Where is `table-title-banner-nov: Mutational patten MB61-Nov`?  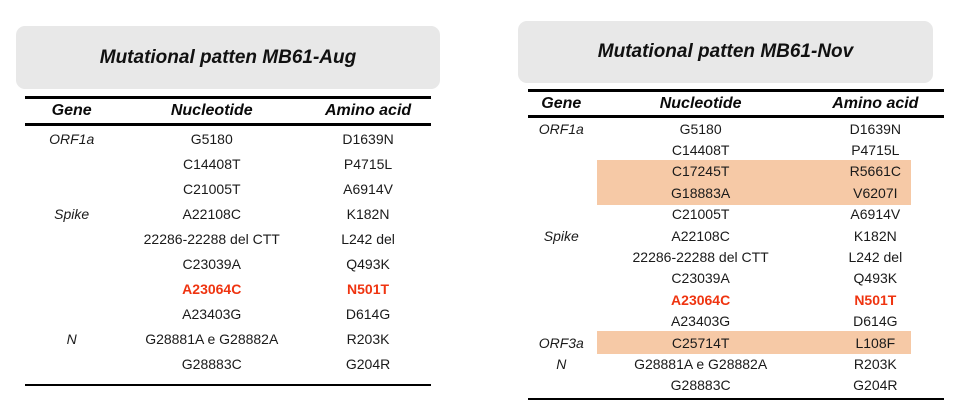
table-title-banner-nov: Mutational patten MB61-Nov is located at coordinates (725, 52).